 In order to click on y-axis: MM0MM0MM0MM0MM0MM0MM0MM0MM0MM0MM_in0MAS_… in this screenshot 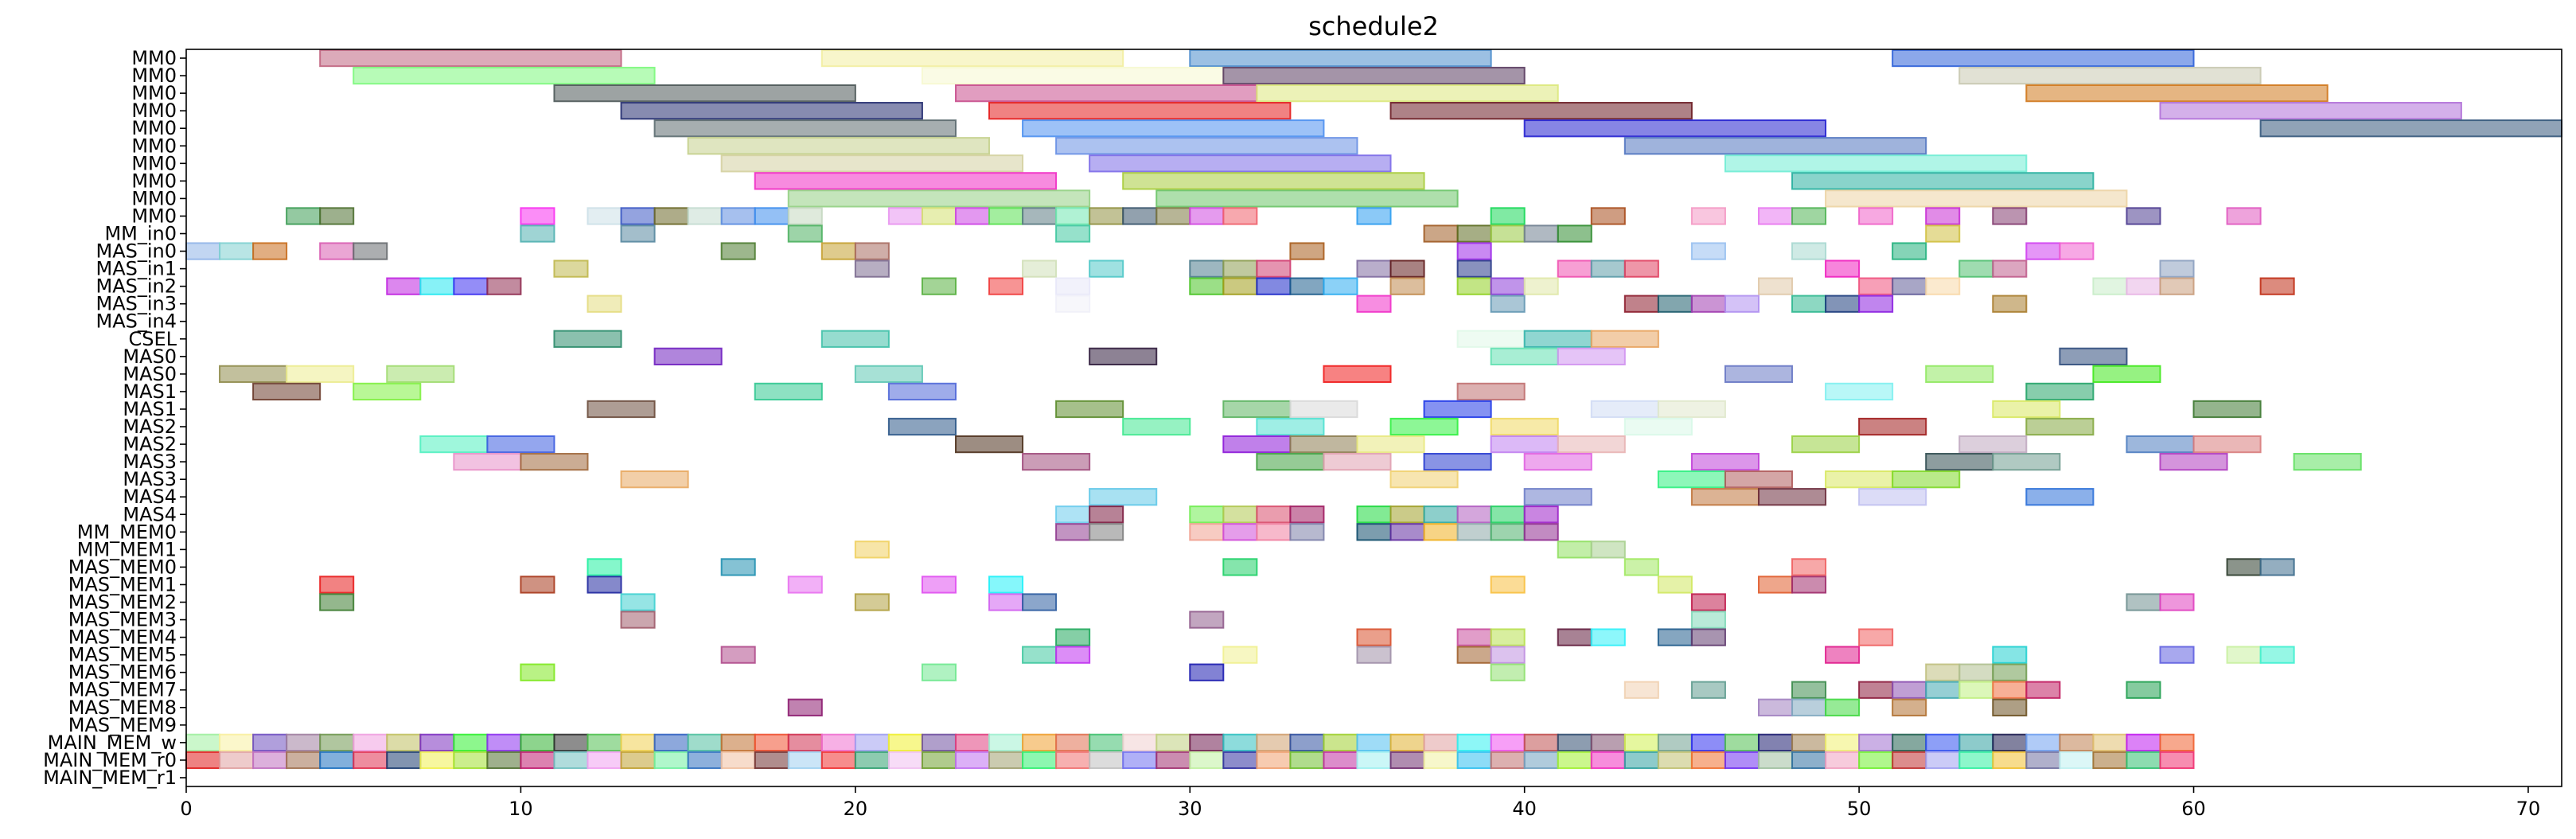, I will do `click(114, 418)`.